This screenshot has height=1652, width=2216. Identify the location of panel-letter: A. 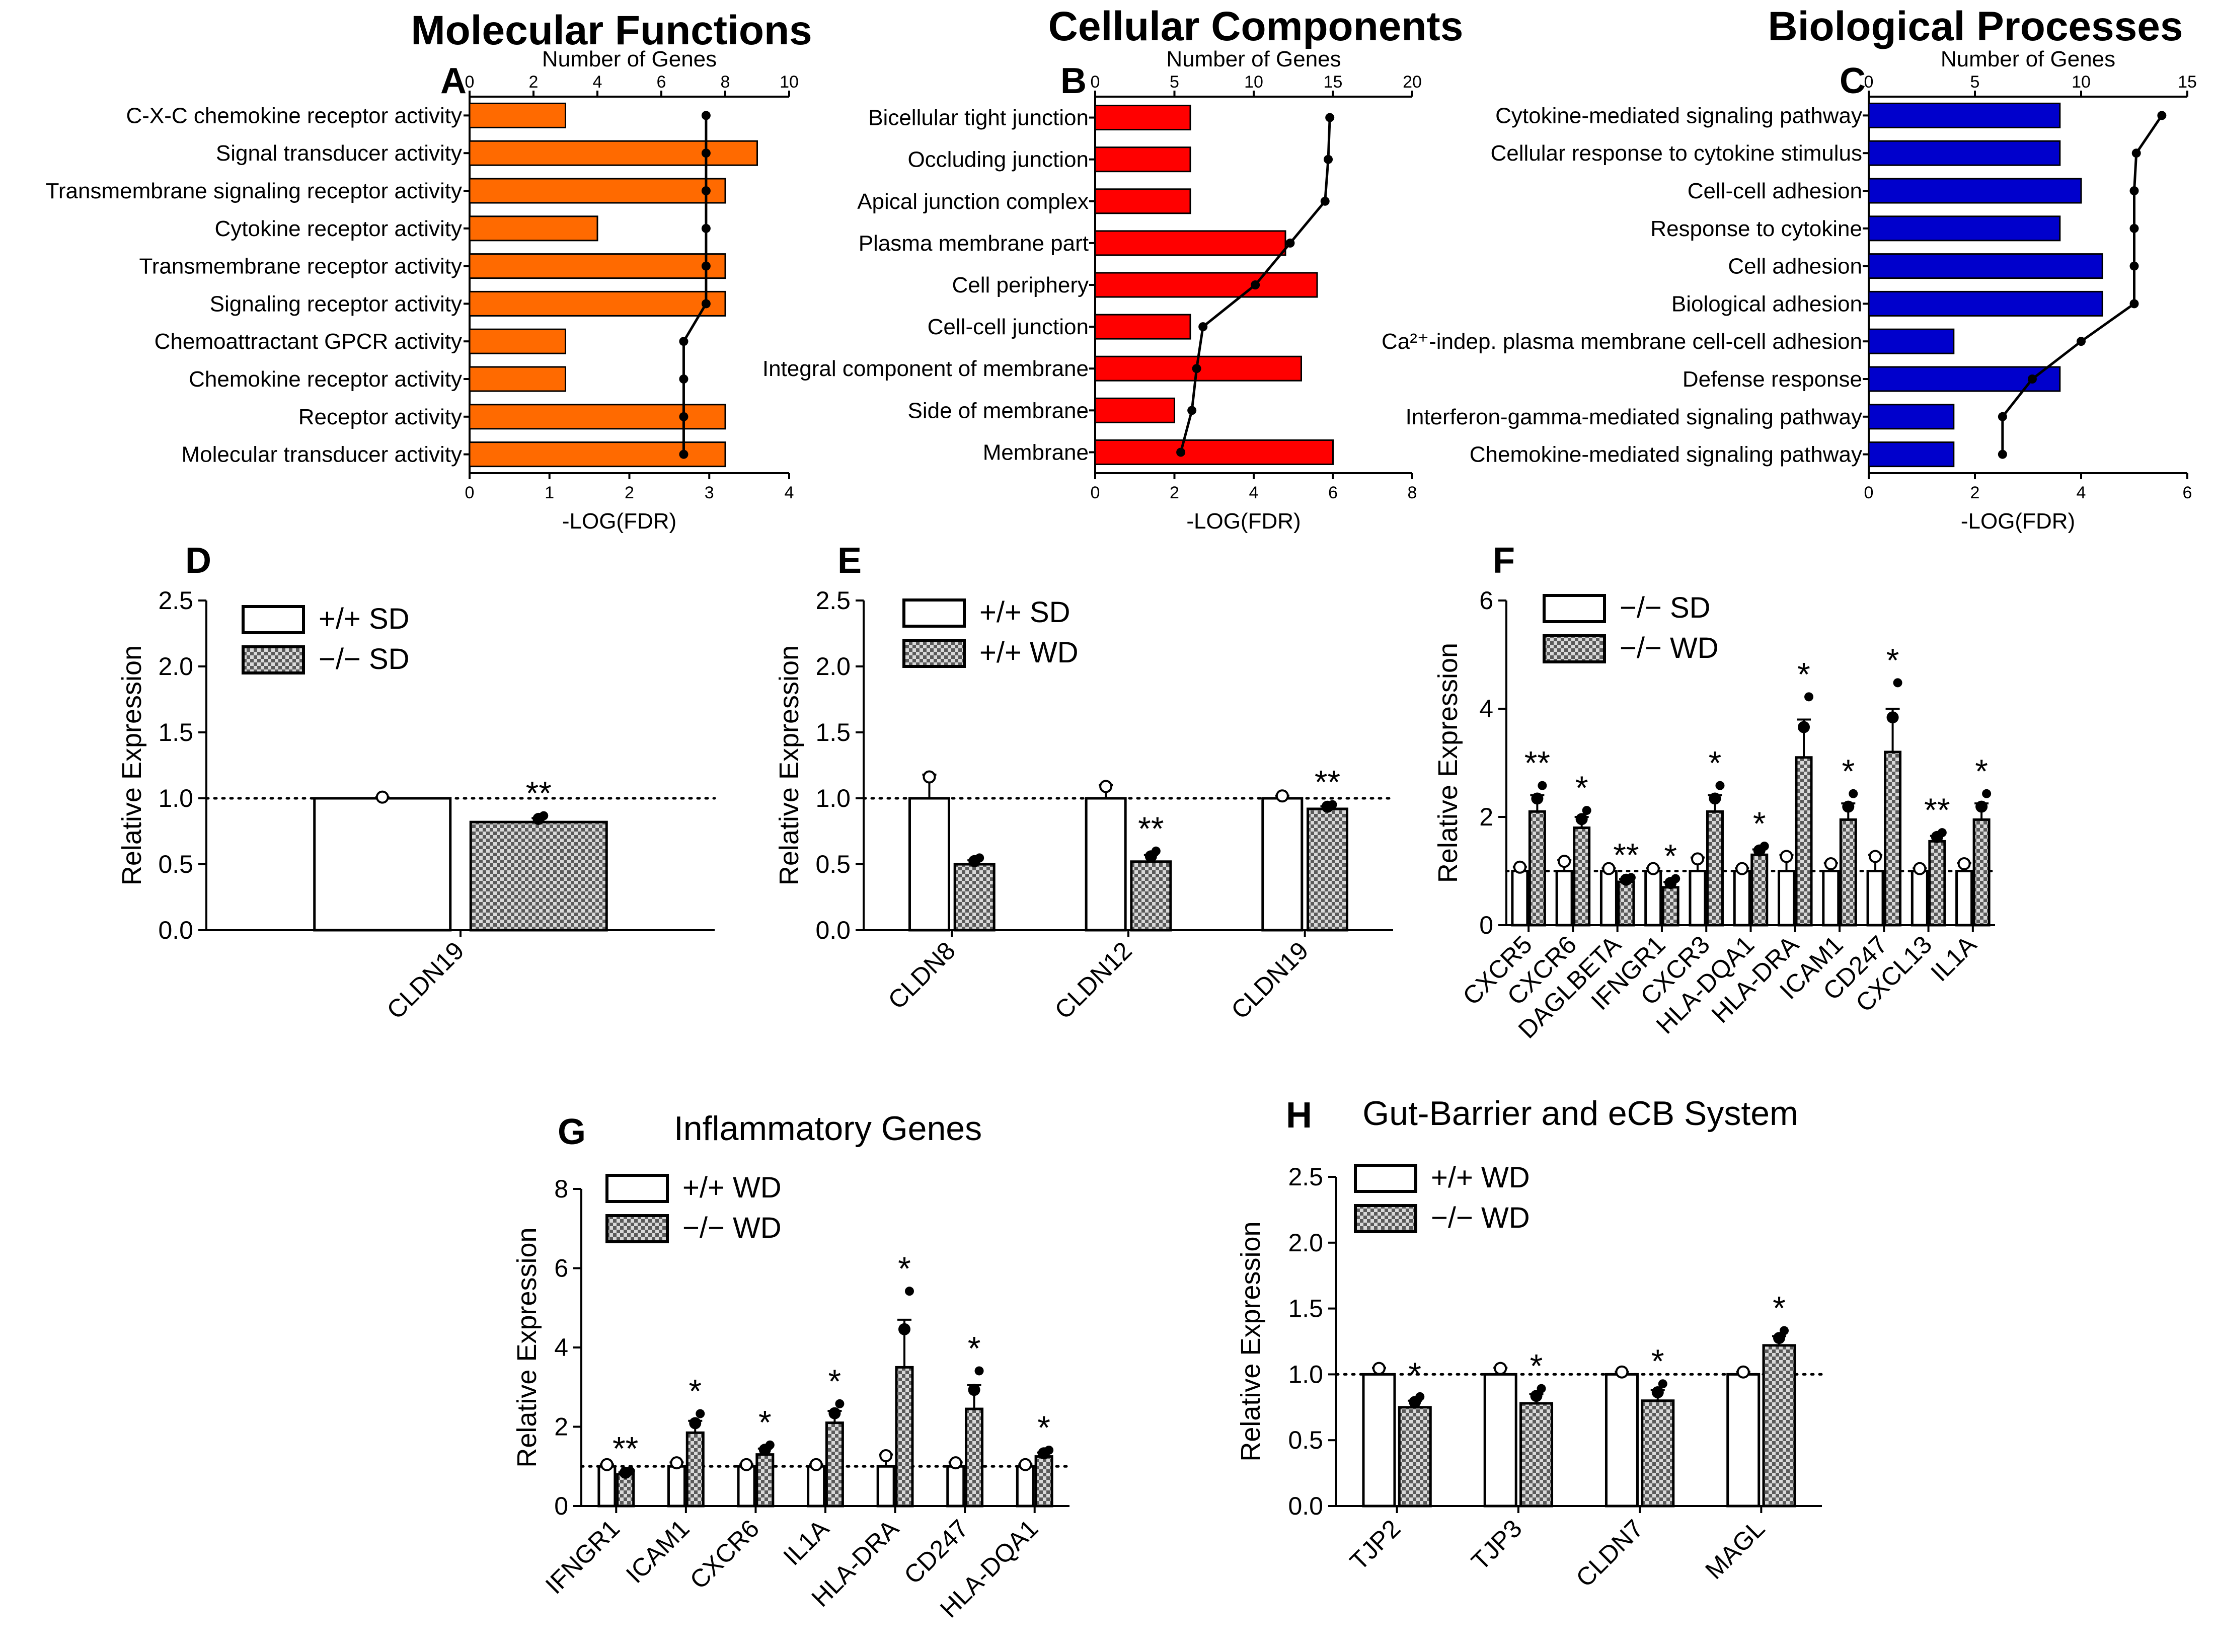
(453, 81).